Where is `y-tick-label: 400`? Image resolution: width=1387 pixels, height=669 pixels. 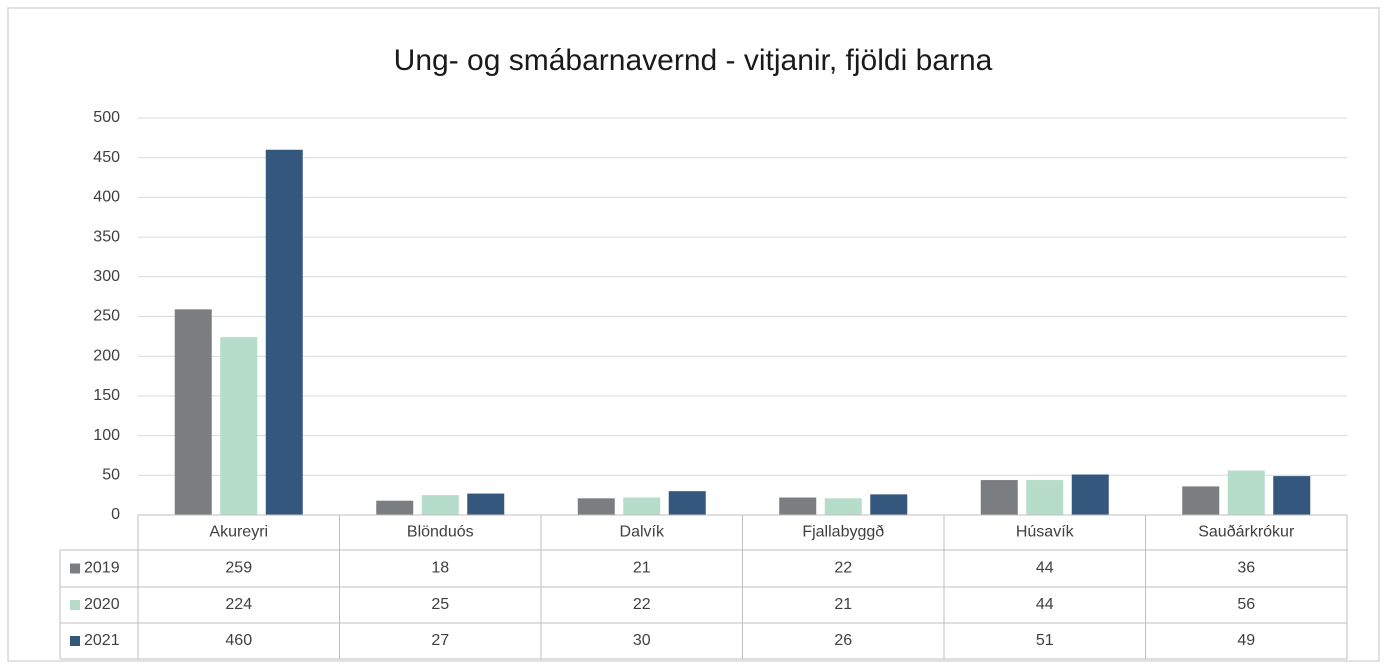 y-tick-label: 400 is located at coordinates (106, 197).